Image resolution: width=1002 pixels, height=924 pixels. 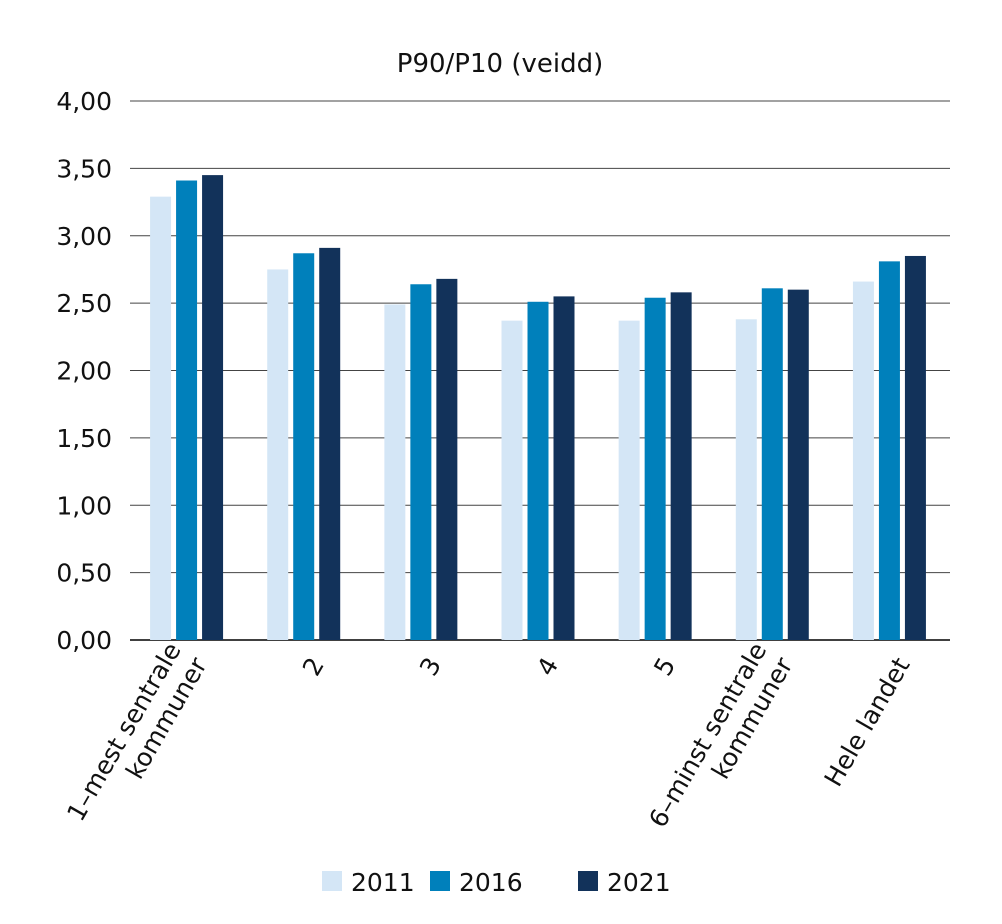 What do you see at coordinates (84, 236) in the screenshot?
I see `y-tick-label: 3,00` at bounding box center [84, 236].